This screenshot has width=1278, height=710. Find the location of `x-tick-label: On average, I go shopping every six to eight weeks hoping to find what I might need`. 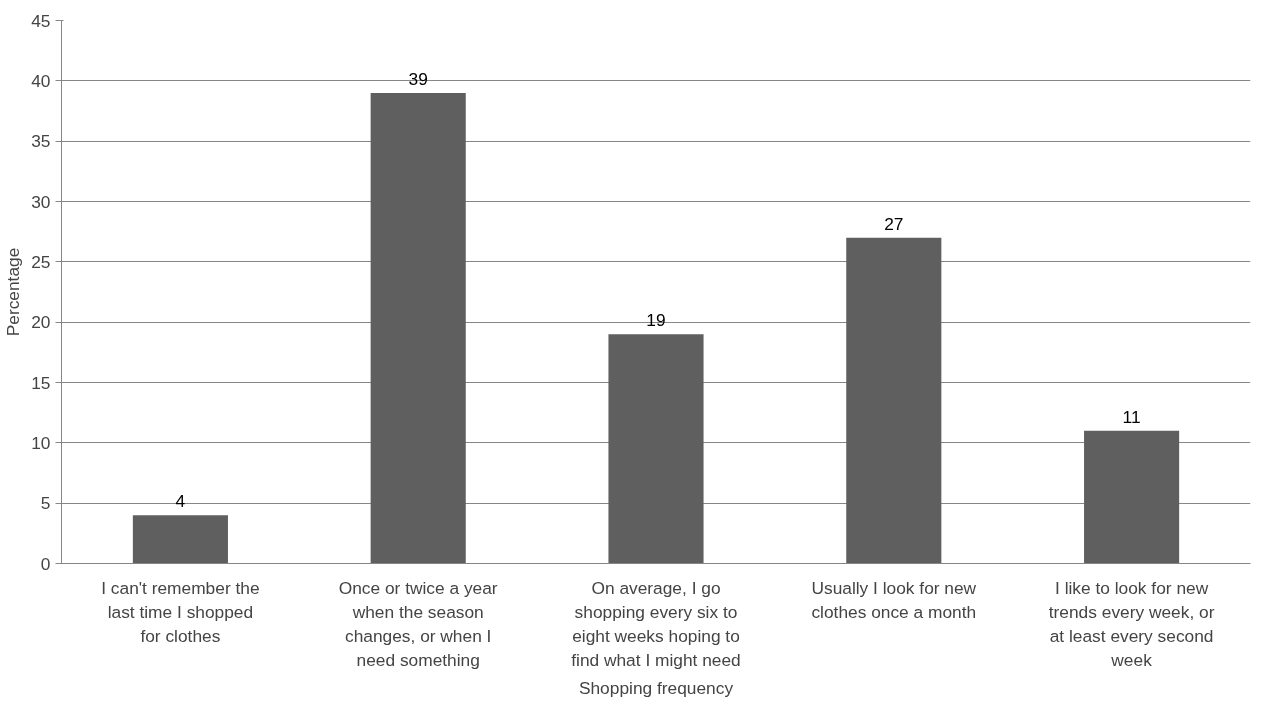

x-tick-label: On average, I go shopping every six to eight weeks hoping to find what I might need is located at coordinates (656, 623).